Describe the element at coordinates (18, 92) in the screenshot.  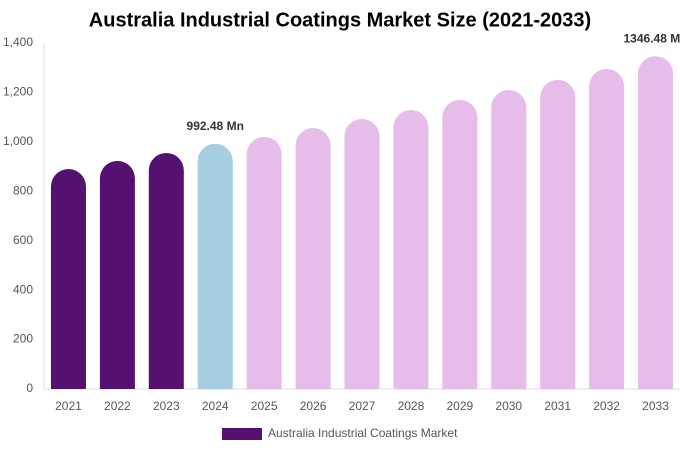
I see `y-tick-label: 1,200` at that location.